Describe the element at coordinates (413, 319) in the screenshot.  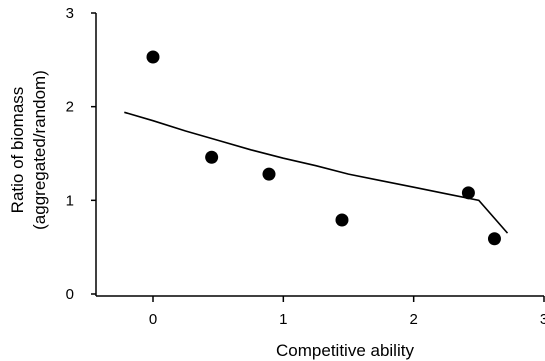
I see `x-tick-label: 2` at that location.